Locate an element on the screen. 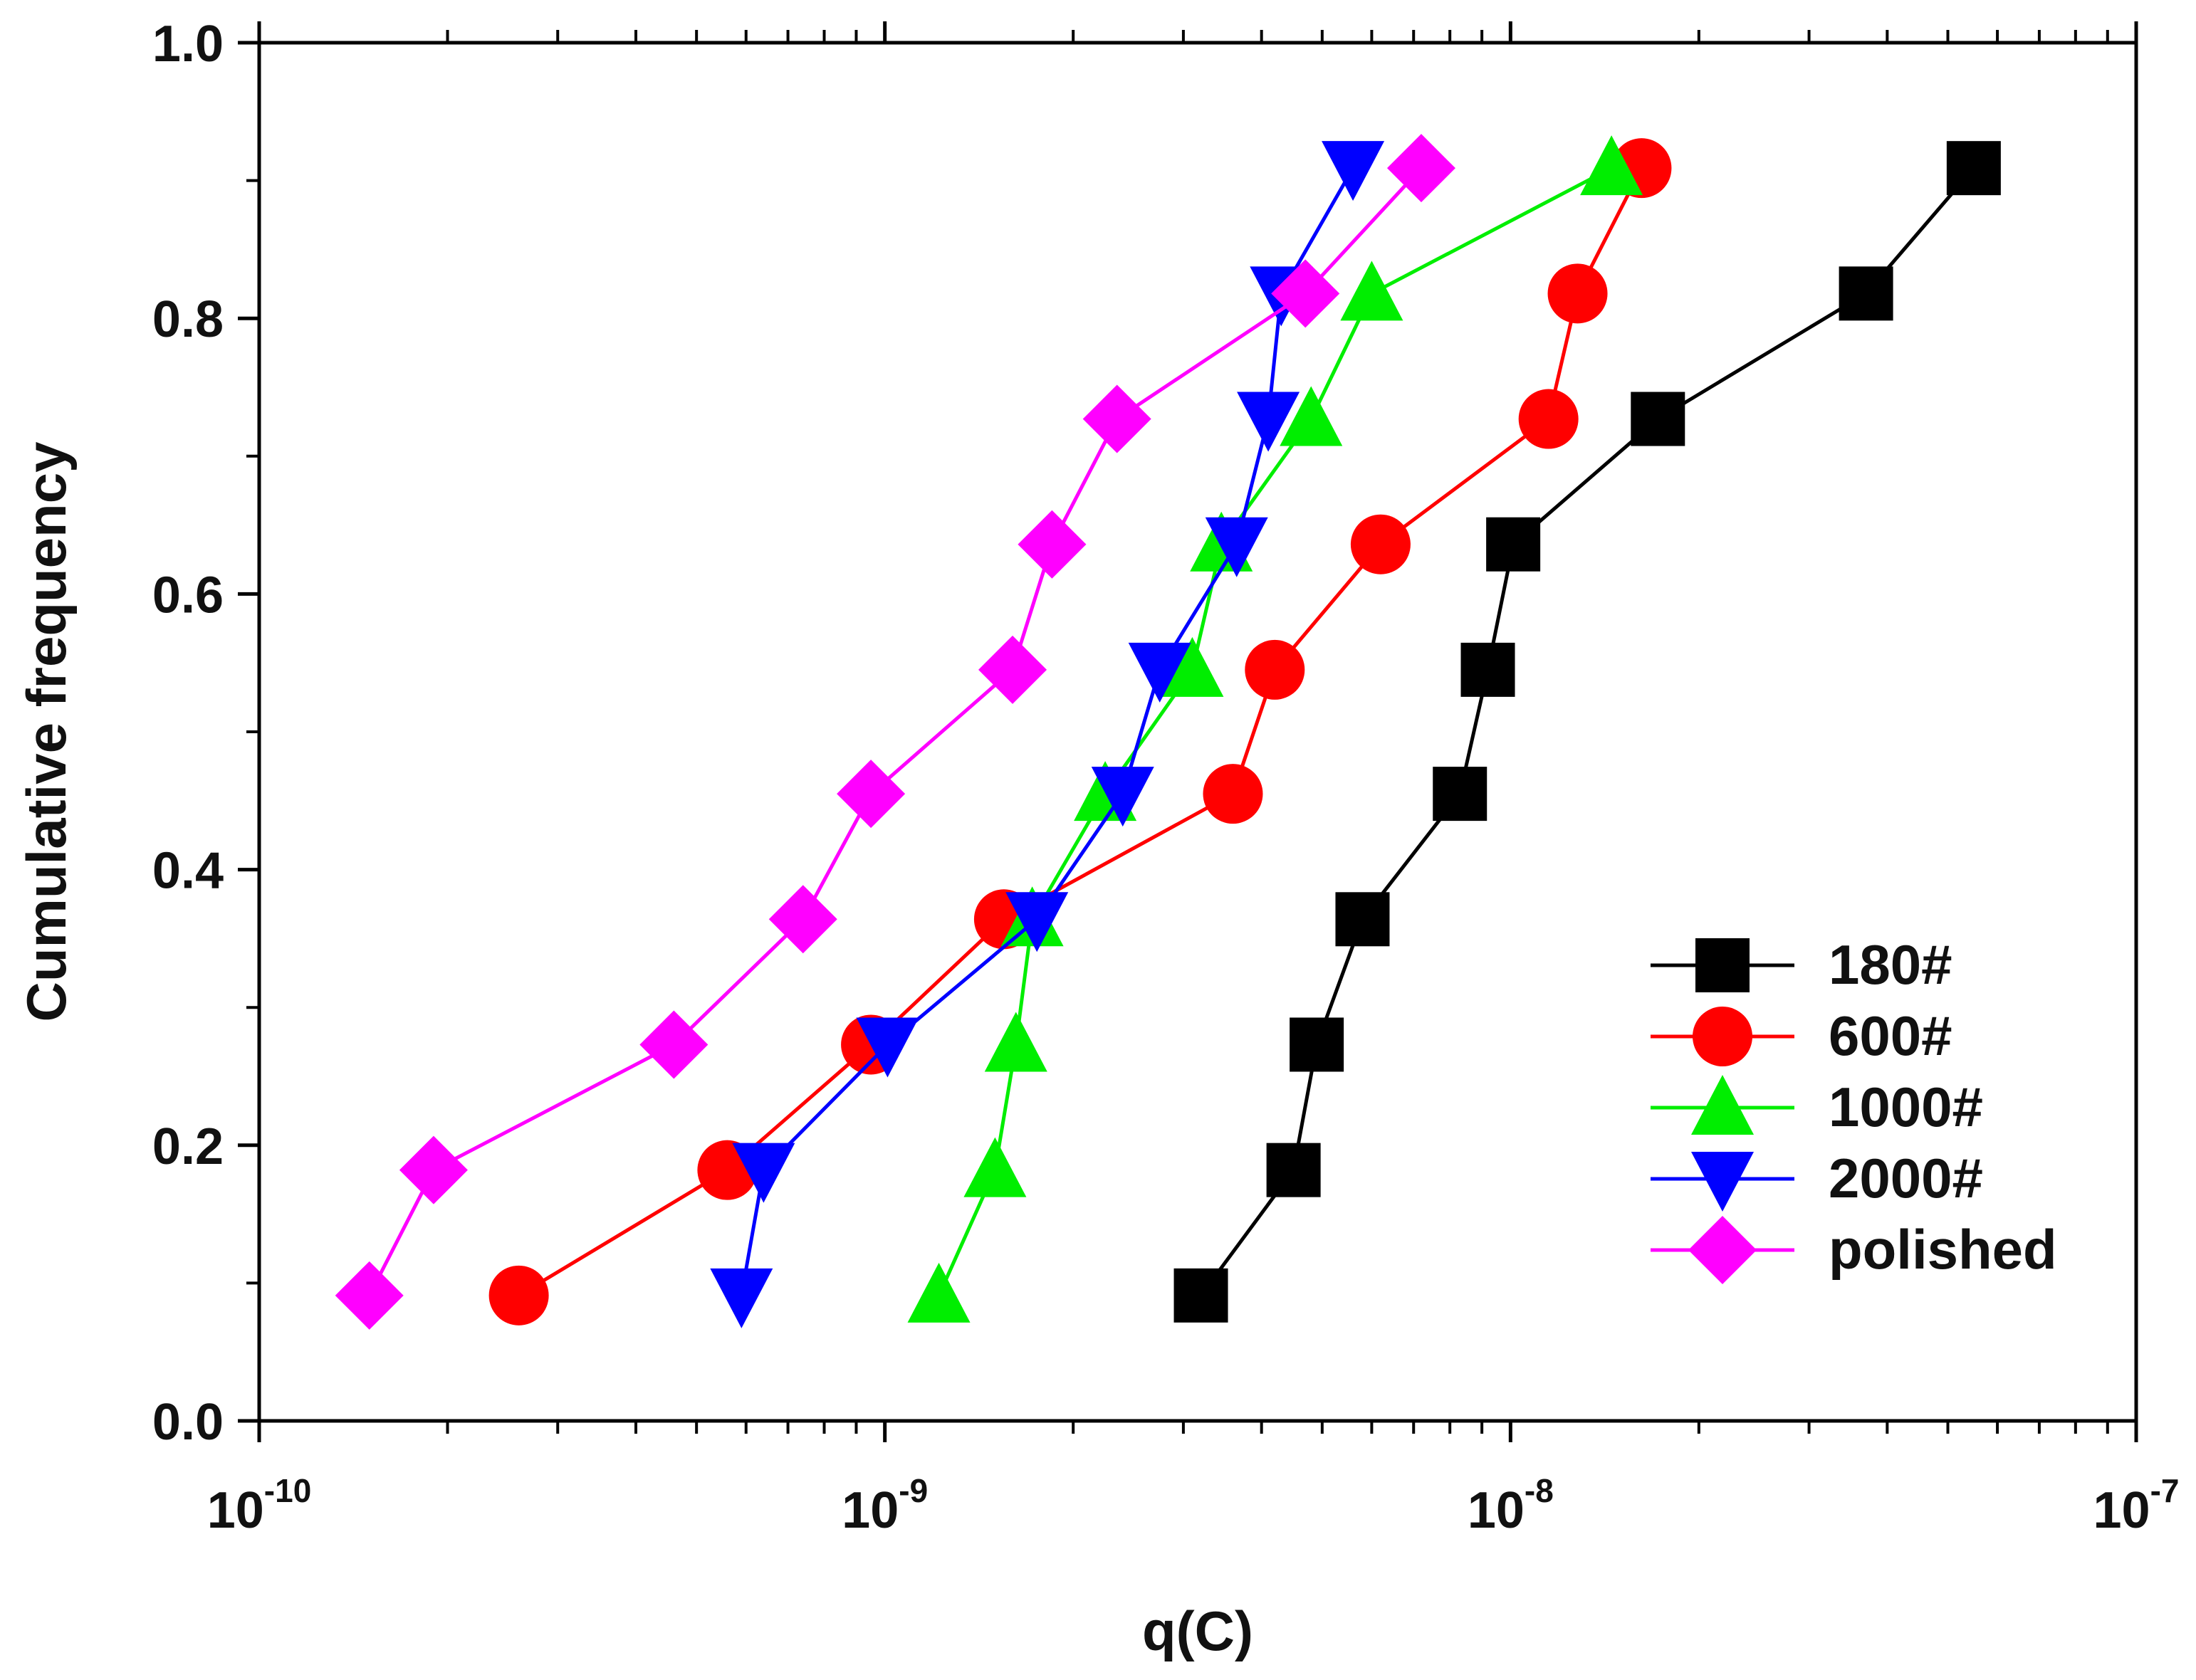 This screenshot has height=1680, width=2196. y-tick-label: 0.0 is located at coordinates (188, 1422).